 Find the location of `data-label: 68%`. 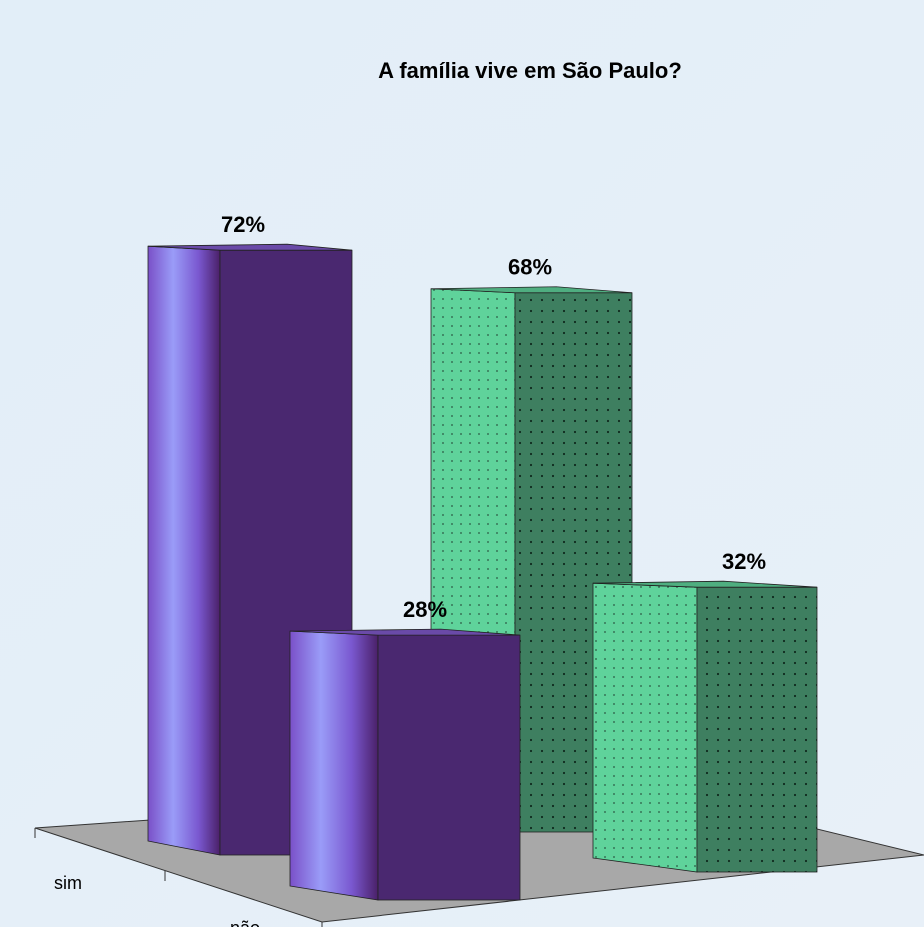

data-label: 68% is located at coordinates (530, 267).